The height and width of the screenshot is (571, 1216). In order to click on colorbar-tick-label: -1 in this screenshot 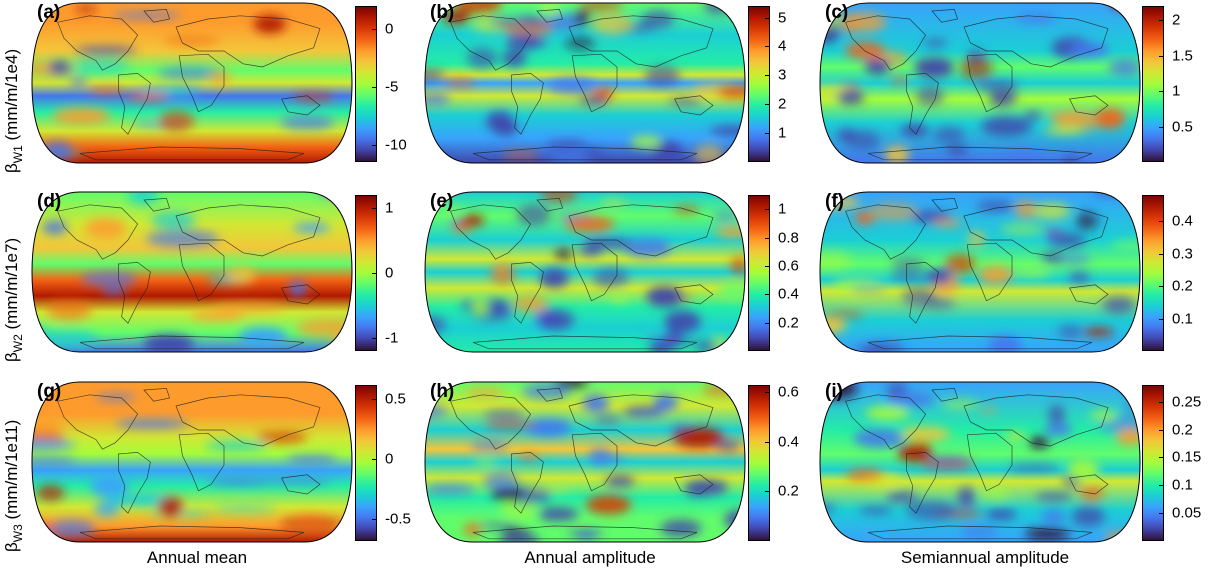, I will do `click(392, 338)`.